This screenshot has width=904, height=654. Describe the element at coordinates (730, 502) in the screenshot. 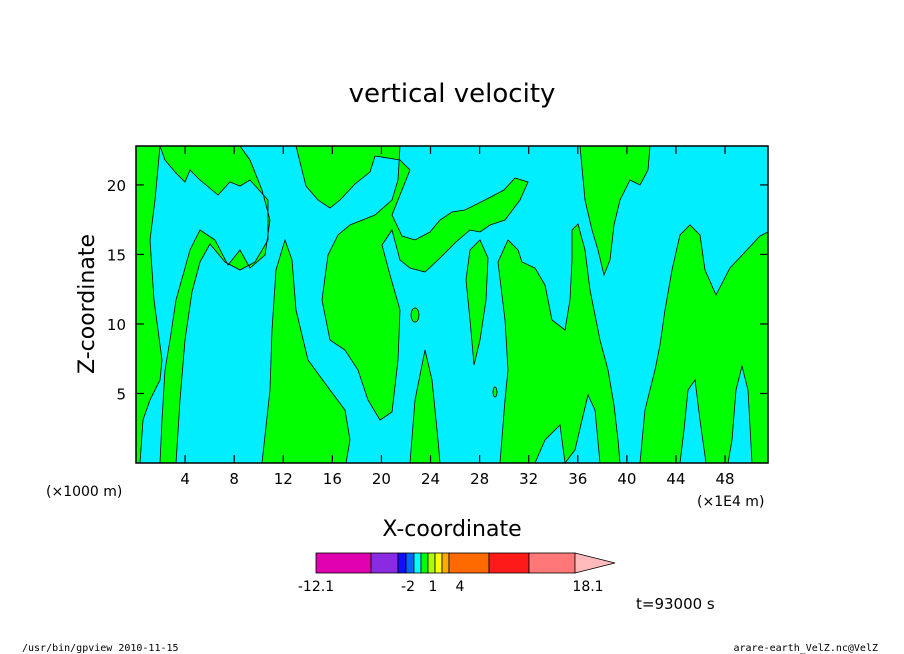

I see `x-unit-right: (×1E4 m)` at that location.